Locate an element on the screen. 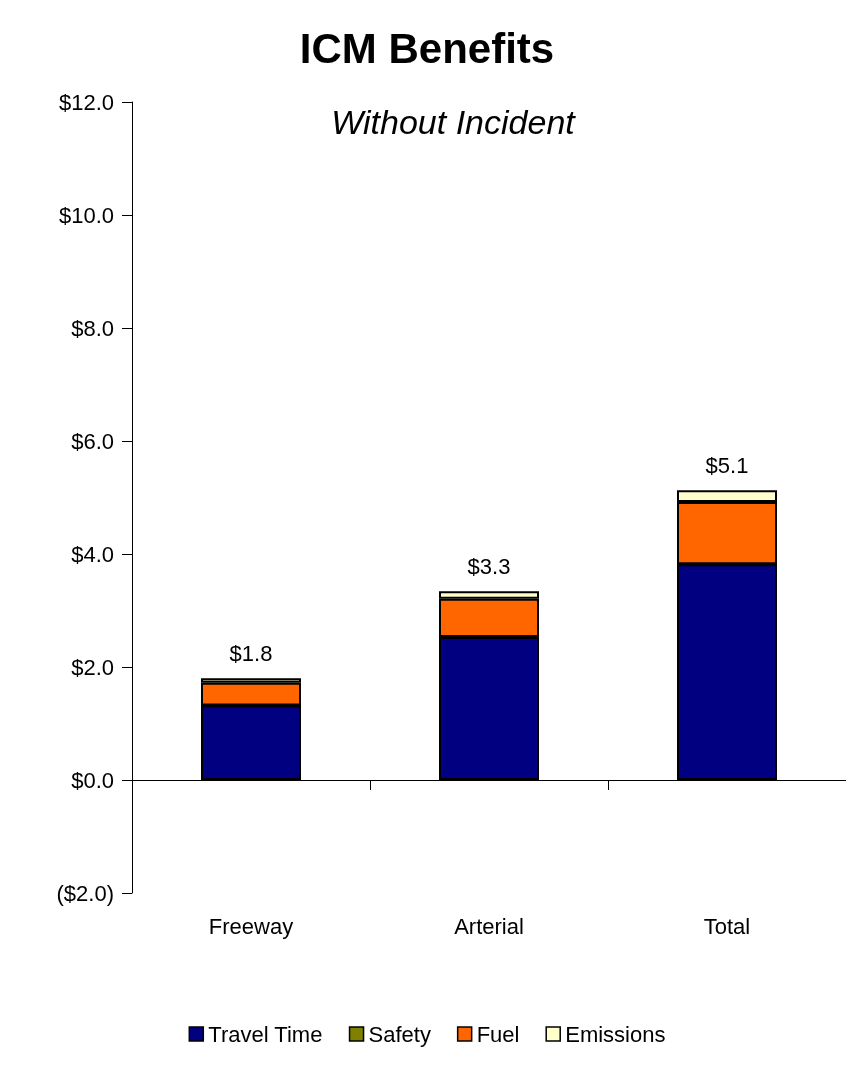 Image resolution: width=854 pixels, height=1076 pixels. y-tick-label: $12.0 is located at coordinates (86, 102).